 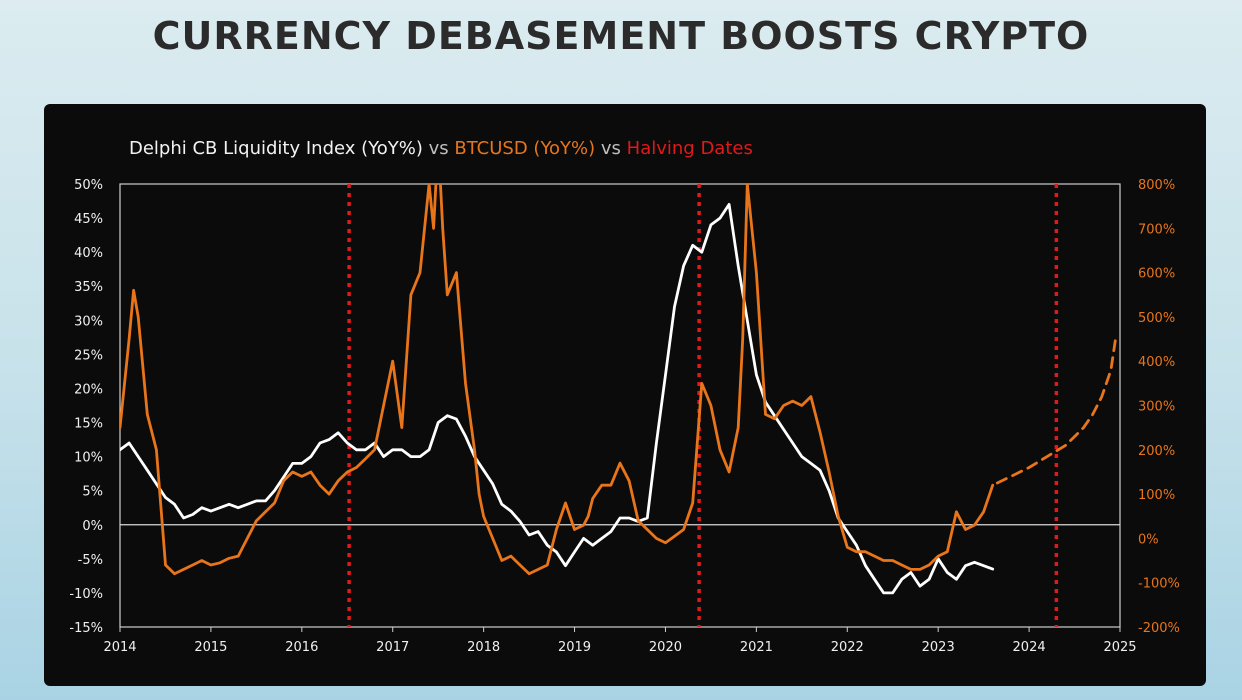 I want to click on y-left-tick-label: 10%, so click(x=88, y=458).